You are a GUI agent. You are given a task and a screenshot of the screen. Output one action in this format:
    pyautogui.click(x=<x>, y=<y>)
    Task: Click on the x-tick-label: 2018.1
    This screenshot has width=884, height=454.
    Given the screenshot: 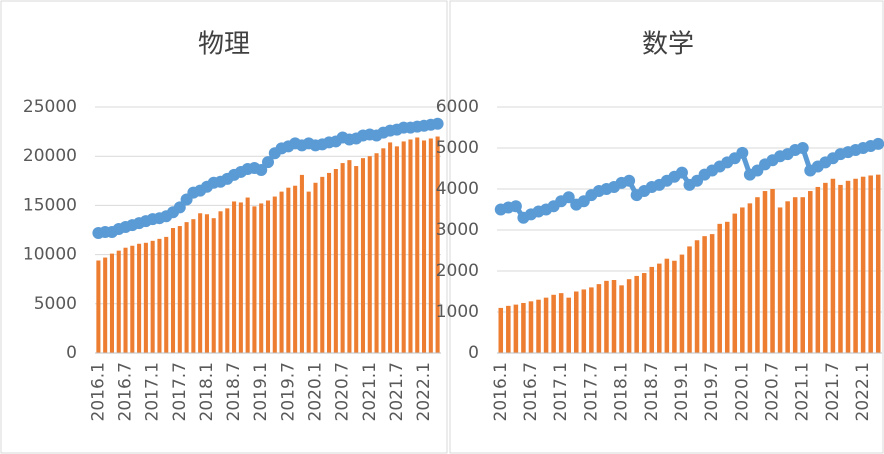 What is the action you would take?
    pyautogui.click(x=622, y=391)
    